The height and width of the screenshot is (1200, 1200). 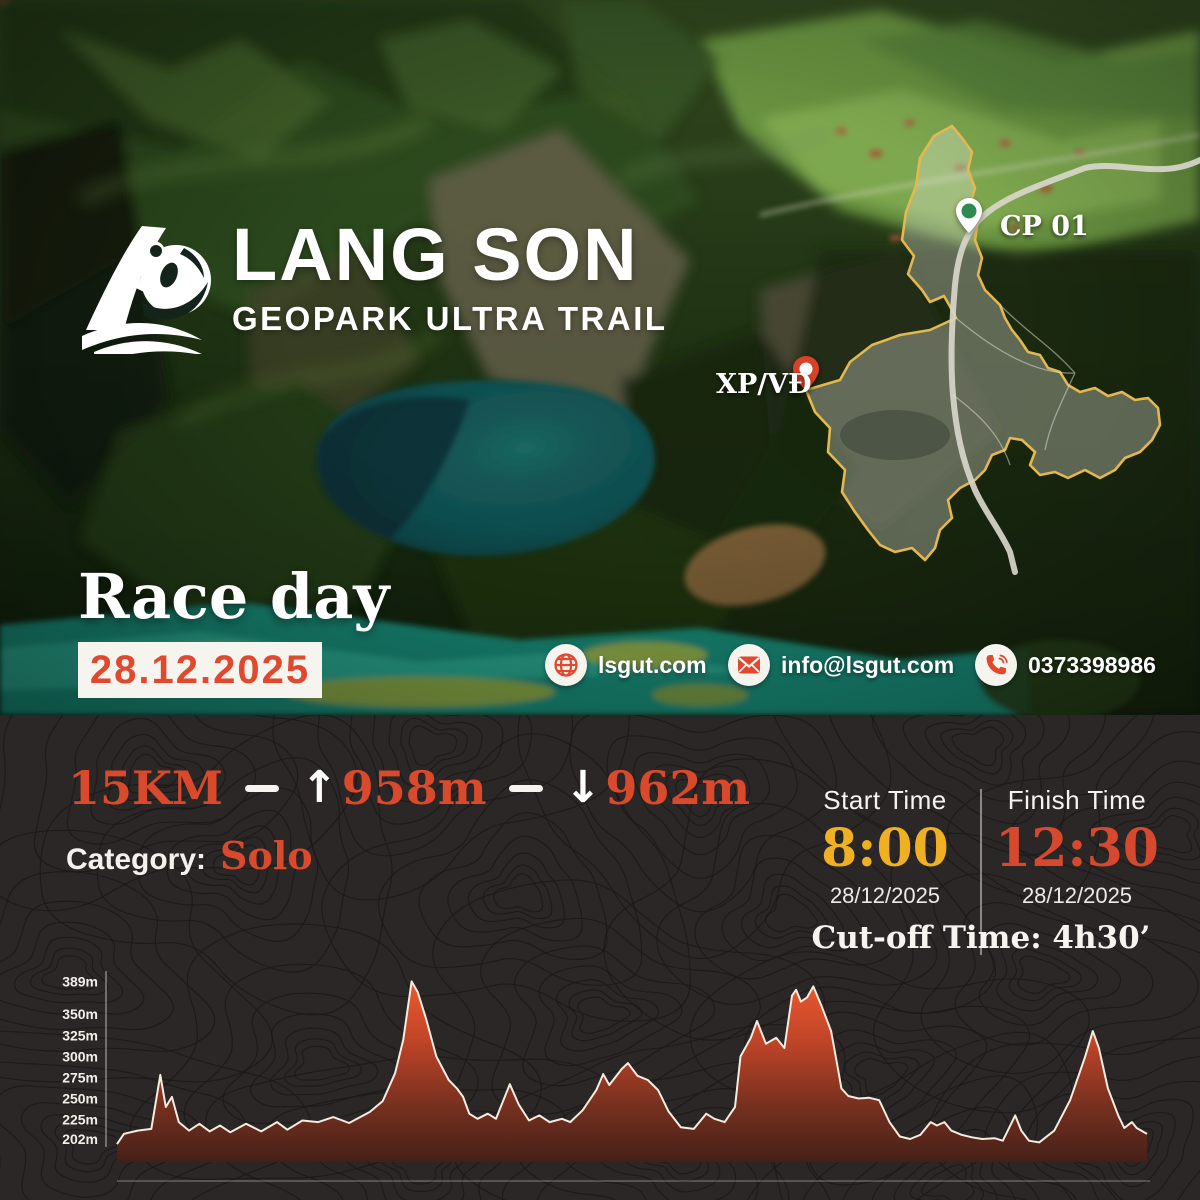 I want to click on finish-time-column: Finish Time 12:30 28/12/2025, so click(x=1077, y=847).